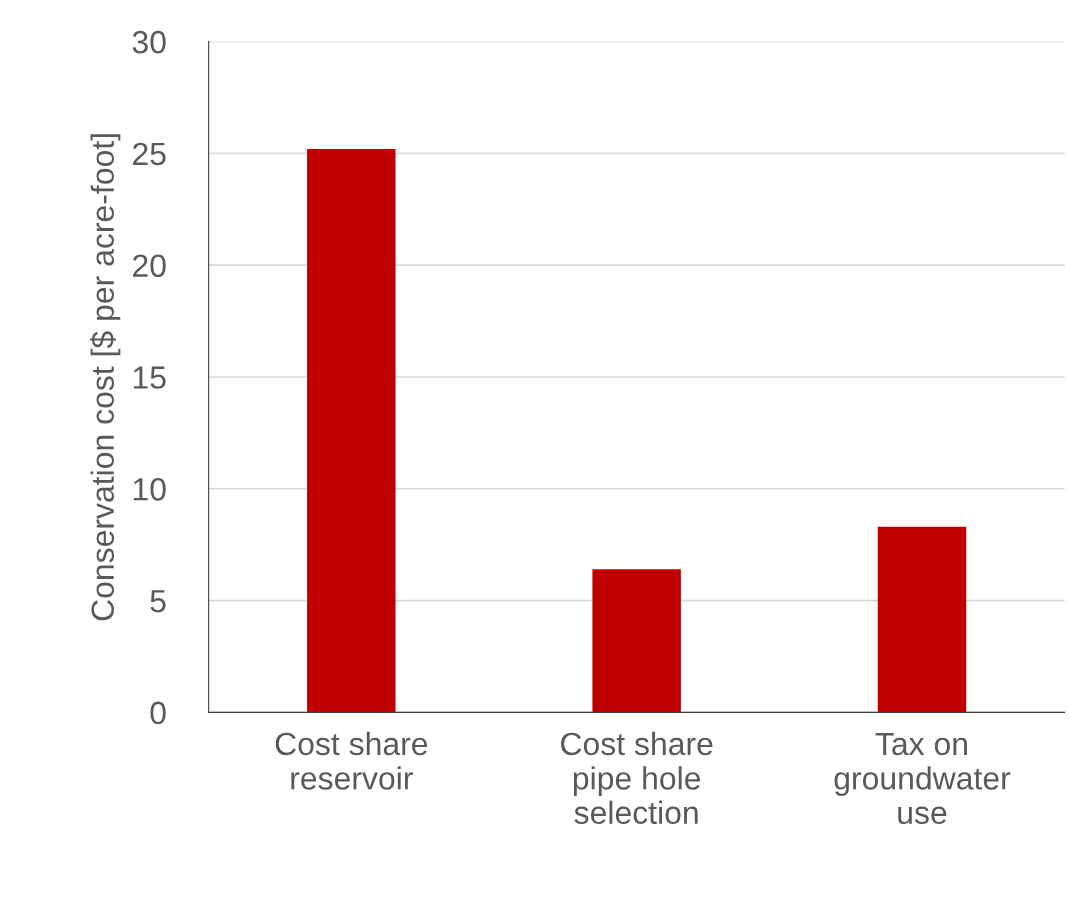 Image resolution: width=1070 pixels, height=904 pixels. Describe the element at coordinates (105, 377) in the screenshot. I see `y-axis-title: Conservation cost [$ per acre-foot]` at that location.